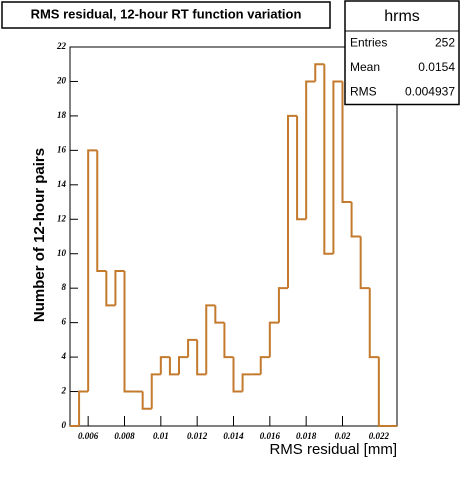  I want to click on stats-value: 252, so click(445, 42).